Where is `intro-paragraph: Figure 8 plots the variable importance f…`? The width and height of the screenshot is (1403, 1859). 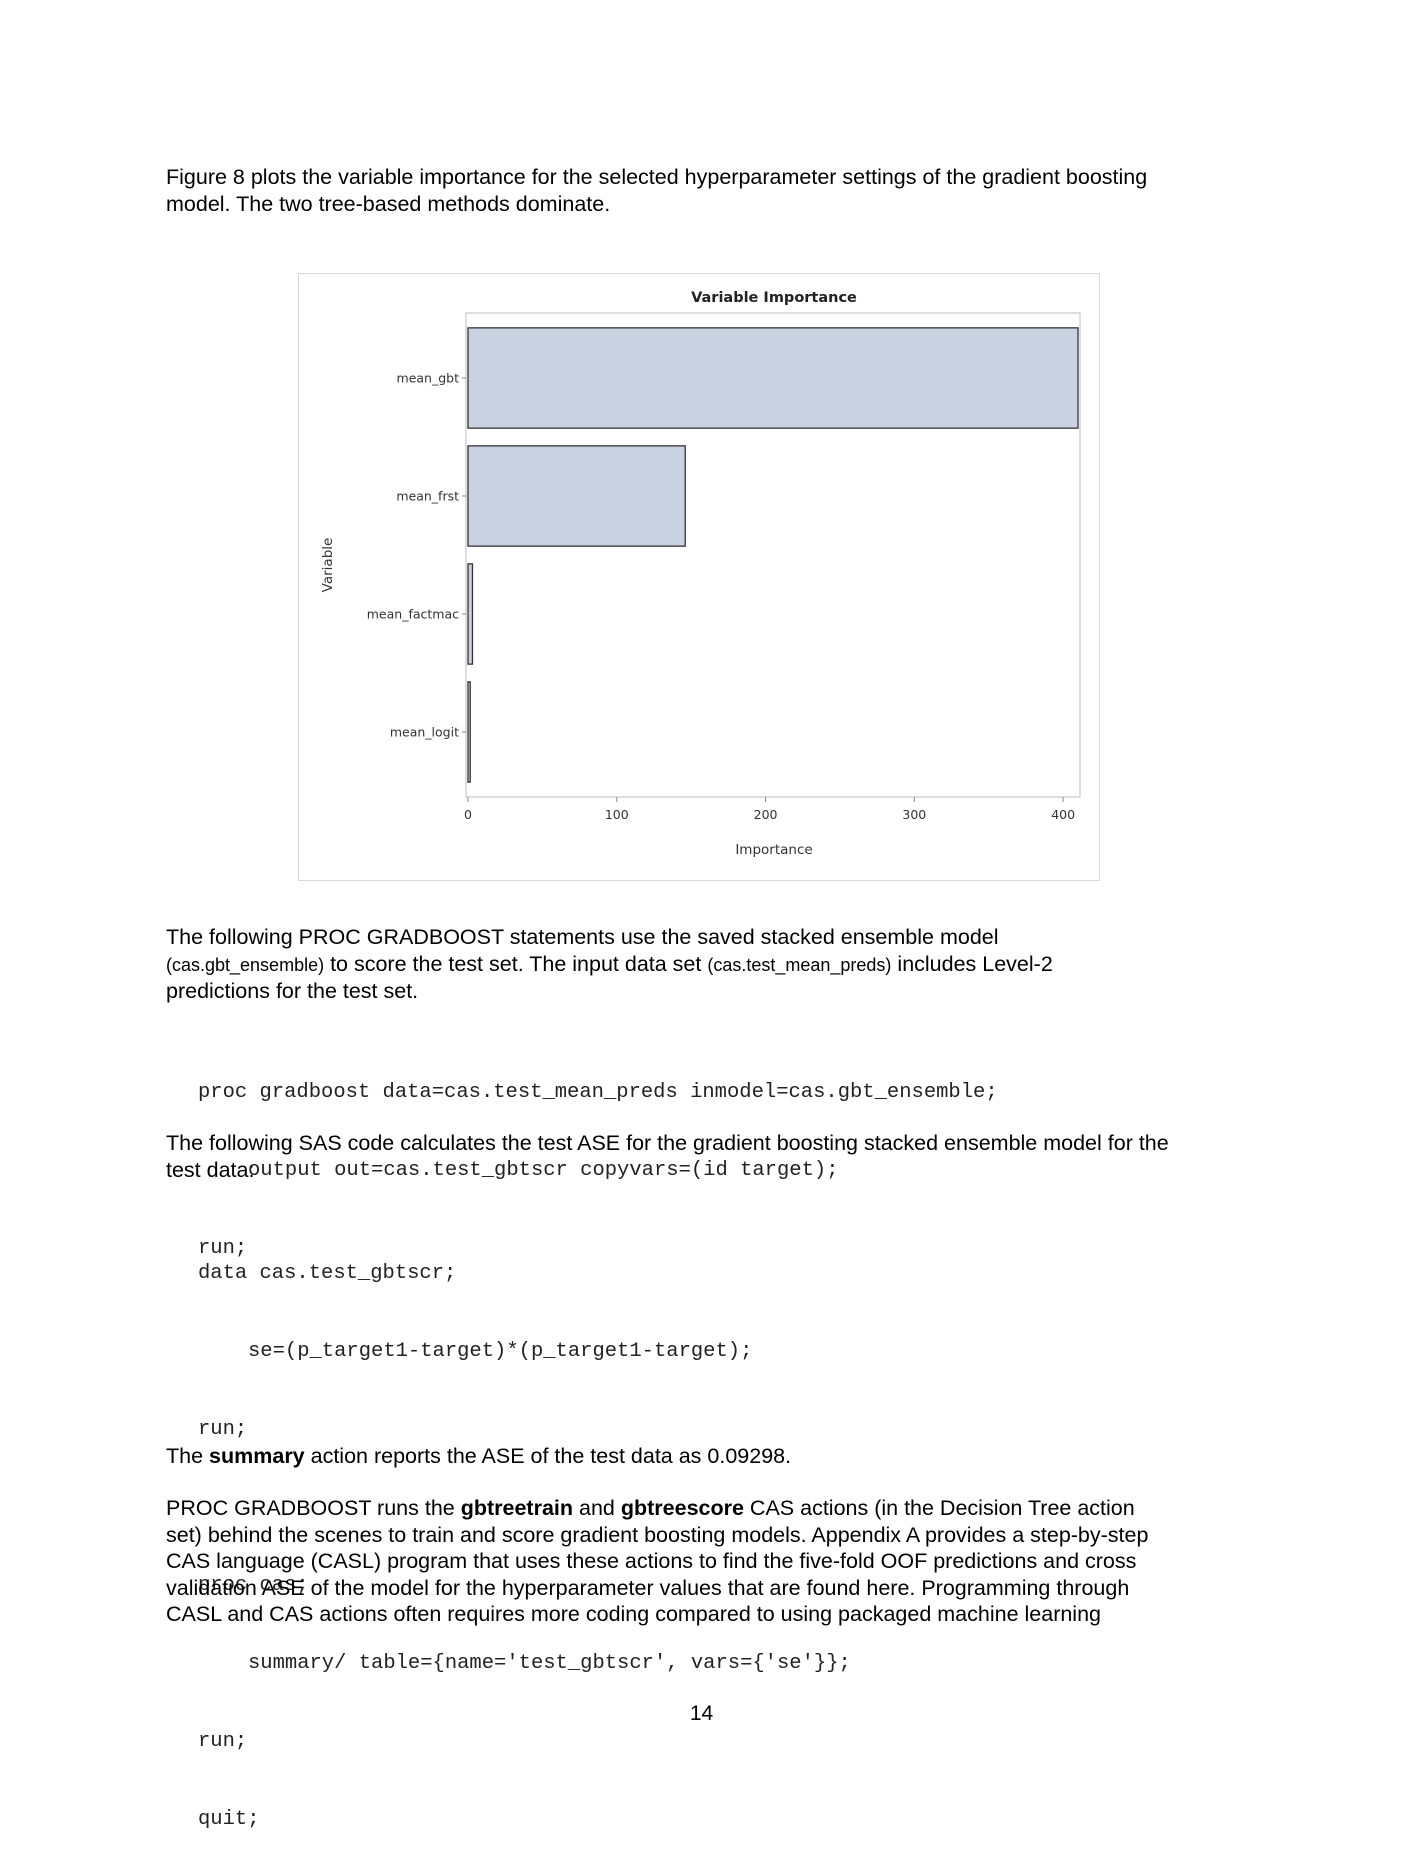 intro-paragraph: Figure 8 plots the variable importance f… is located at coordinates (711, 190).